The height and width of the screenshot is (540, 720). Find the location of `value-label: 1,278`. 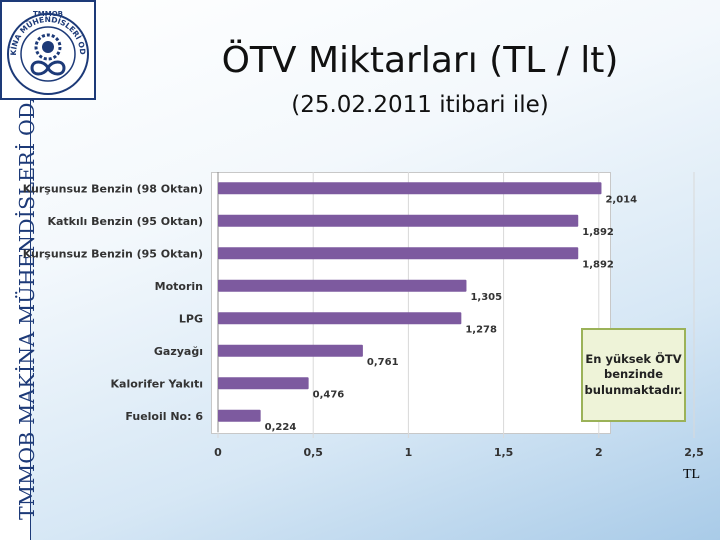

value-label: 1,278 is located at coordinates (481, 329).